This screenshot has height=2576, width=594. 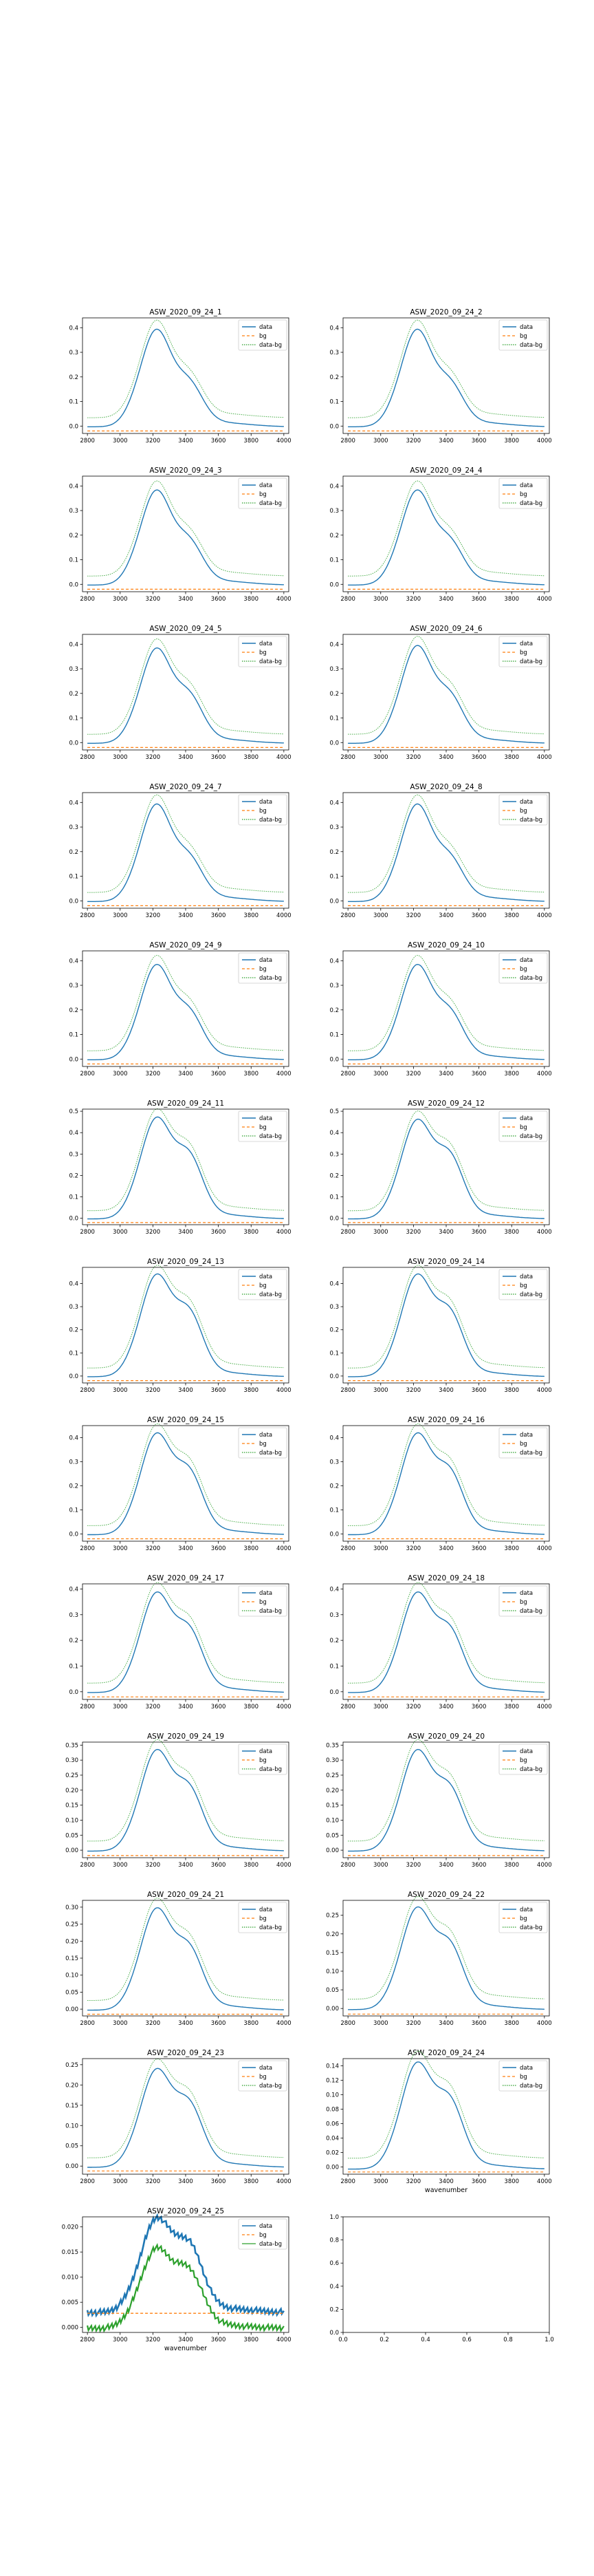 I want to click on y-tick-label: 0.0, so click(x=73, y=743).